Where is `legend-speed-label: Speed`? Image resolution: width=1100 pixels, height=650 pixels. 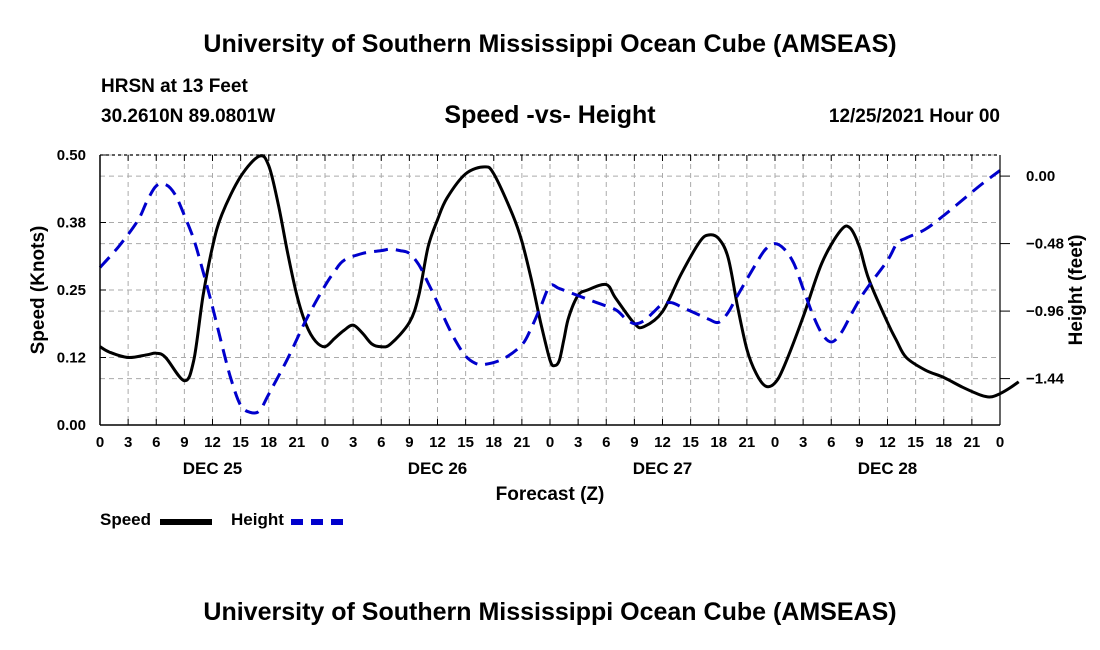
legend-speed-label: Speed is located at coordinates (126, 519).